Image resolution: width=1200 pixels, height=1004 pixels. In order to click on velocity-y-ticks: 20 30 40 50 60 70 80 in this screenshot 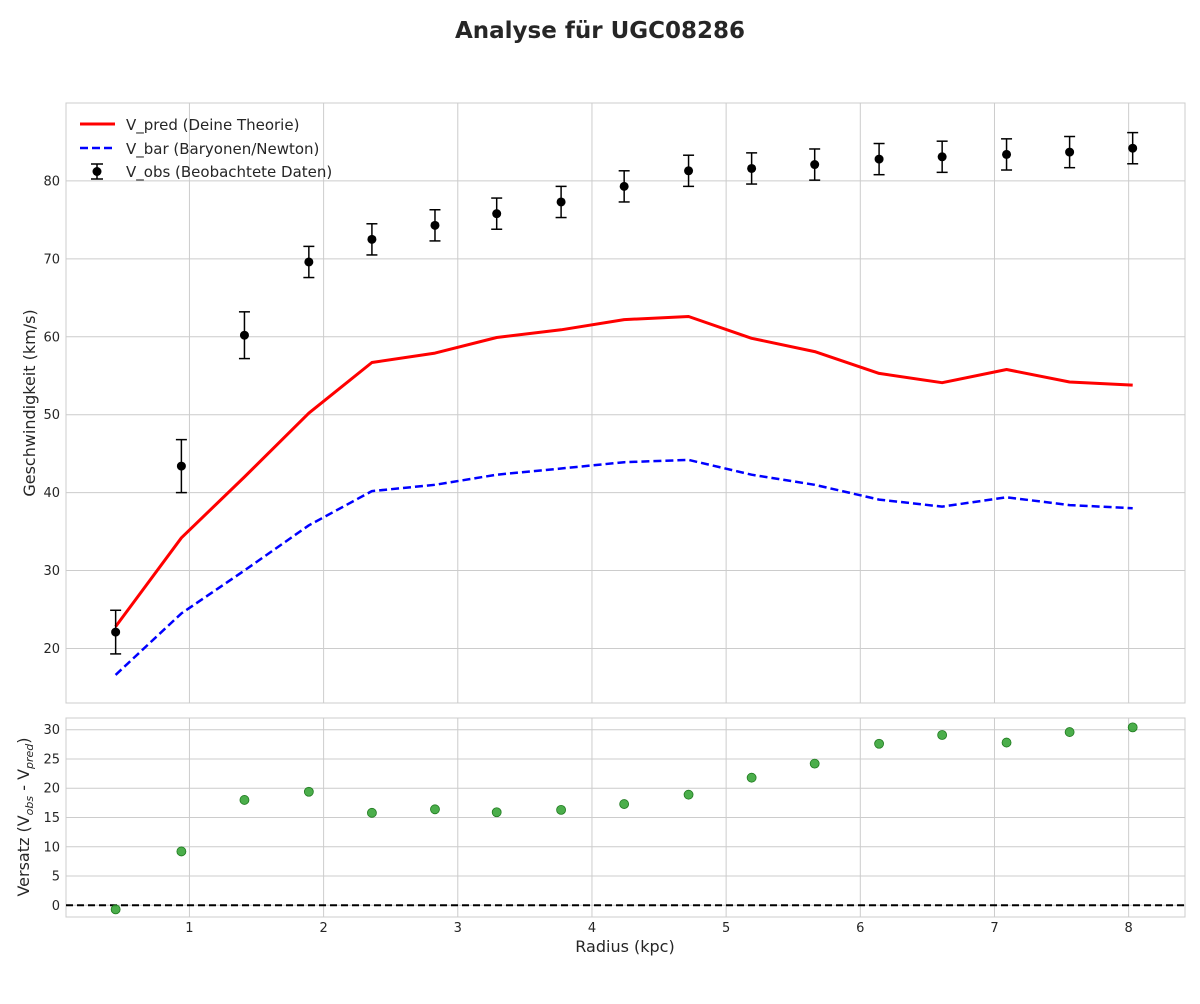, I will do `click(51, 415)`.